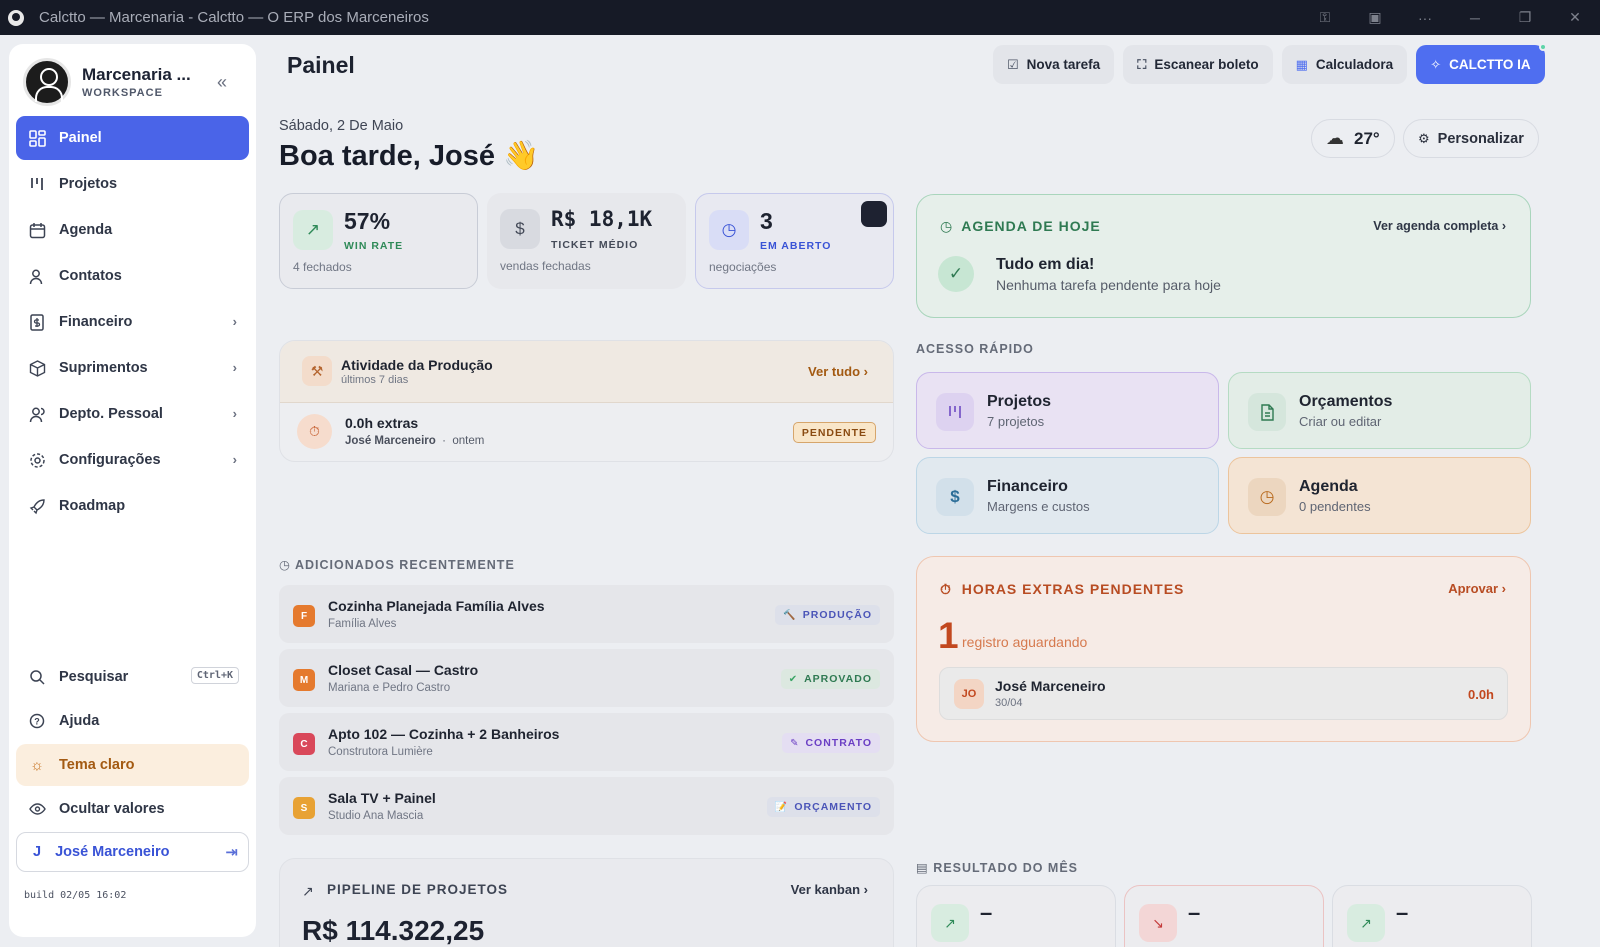 Image resolution: width=1600 pixels, height=947 pixels. Describe the element at coordinates (874, 214) in the screenshot. I see `card-menu-button` at that location.